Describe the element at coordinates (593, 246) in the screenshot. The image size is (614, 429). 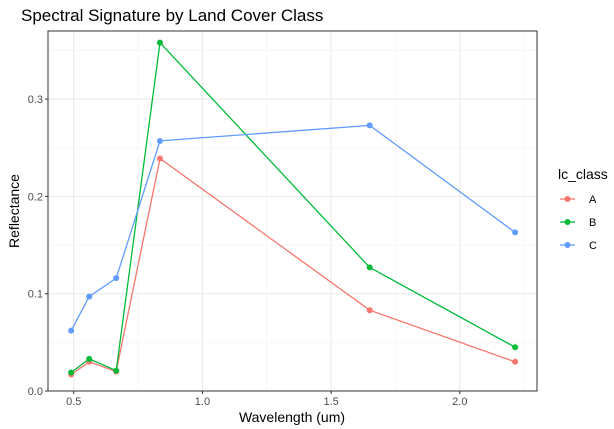
I see `legend-label: C` at that location.